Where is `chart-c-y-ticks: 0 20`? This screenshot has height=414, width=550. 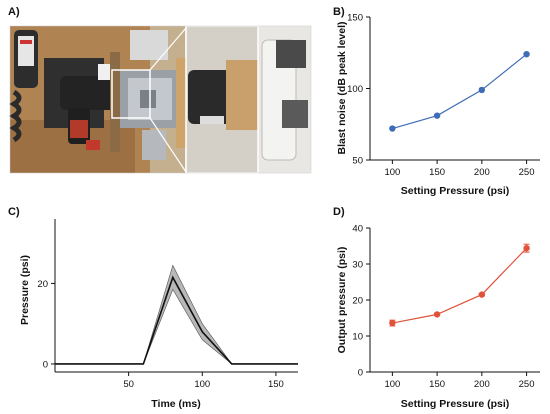
chart-c-y-ticks: 0 20 is located at coordinates (46, 324).